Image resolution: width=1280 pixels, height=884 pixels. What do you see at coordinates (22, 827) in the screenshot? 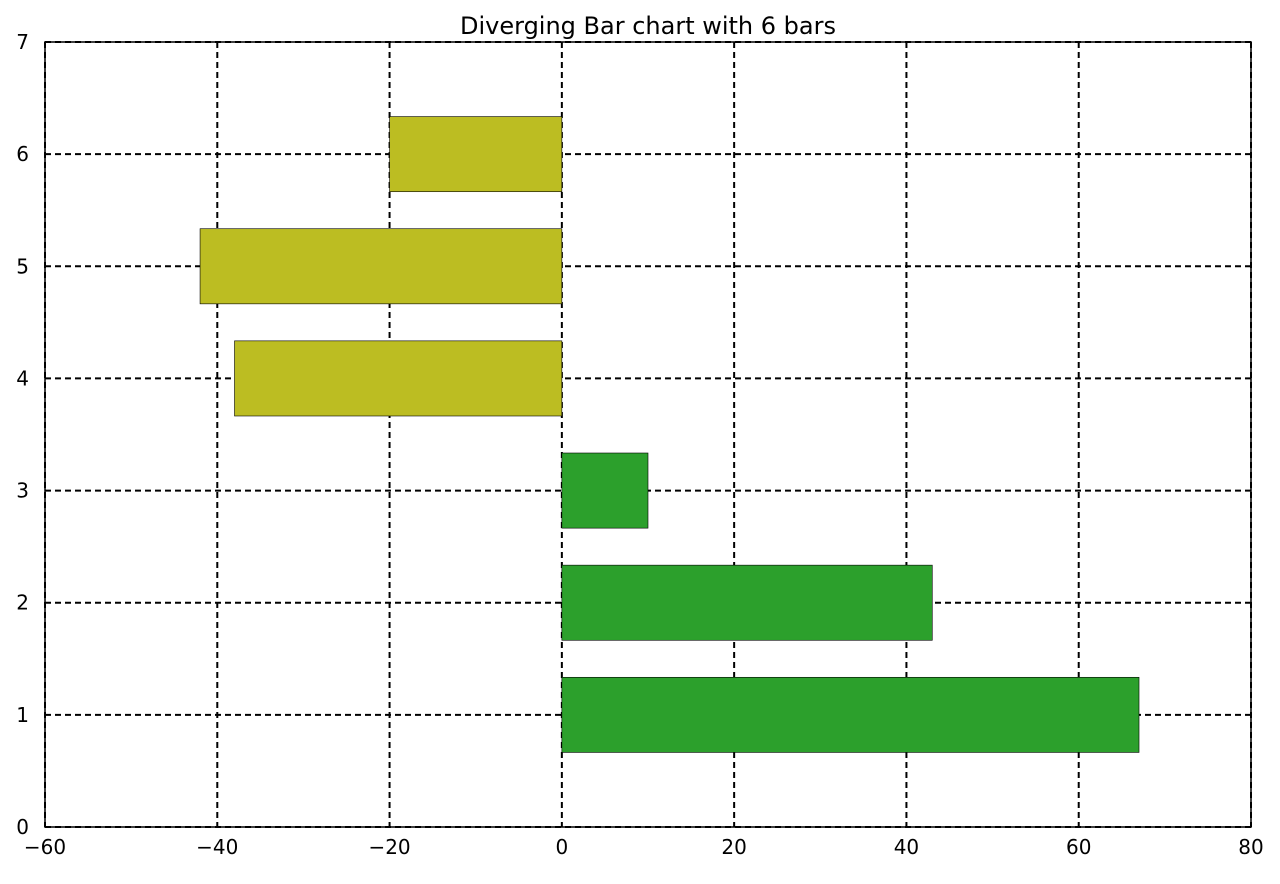
I see `y-tick-label: 0` at bounding box center [22, 827].